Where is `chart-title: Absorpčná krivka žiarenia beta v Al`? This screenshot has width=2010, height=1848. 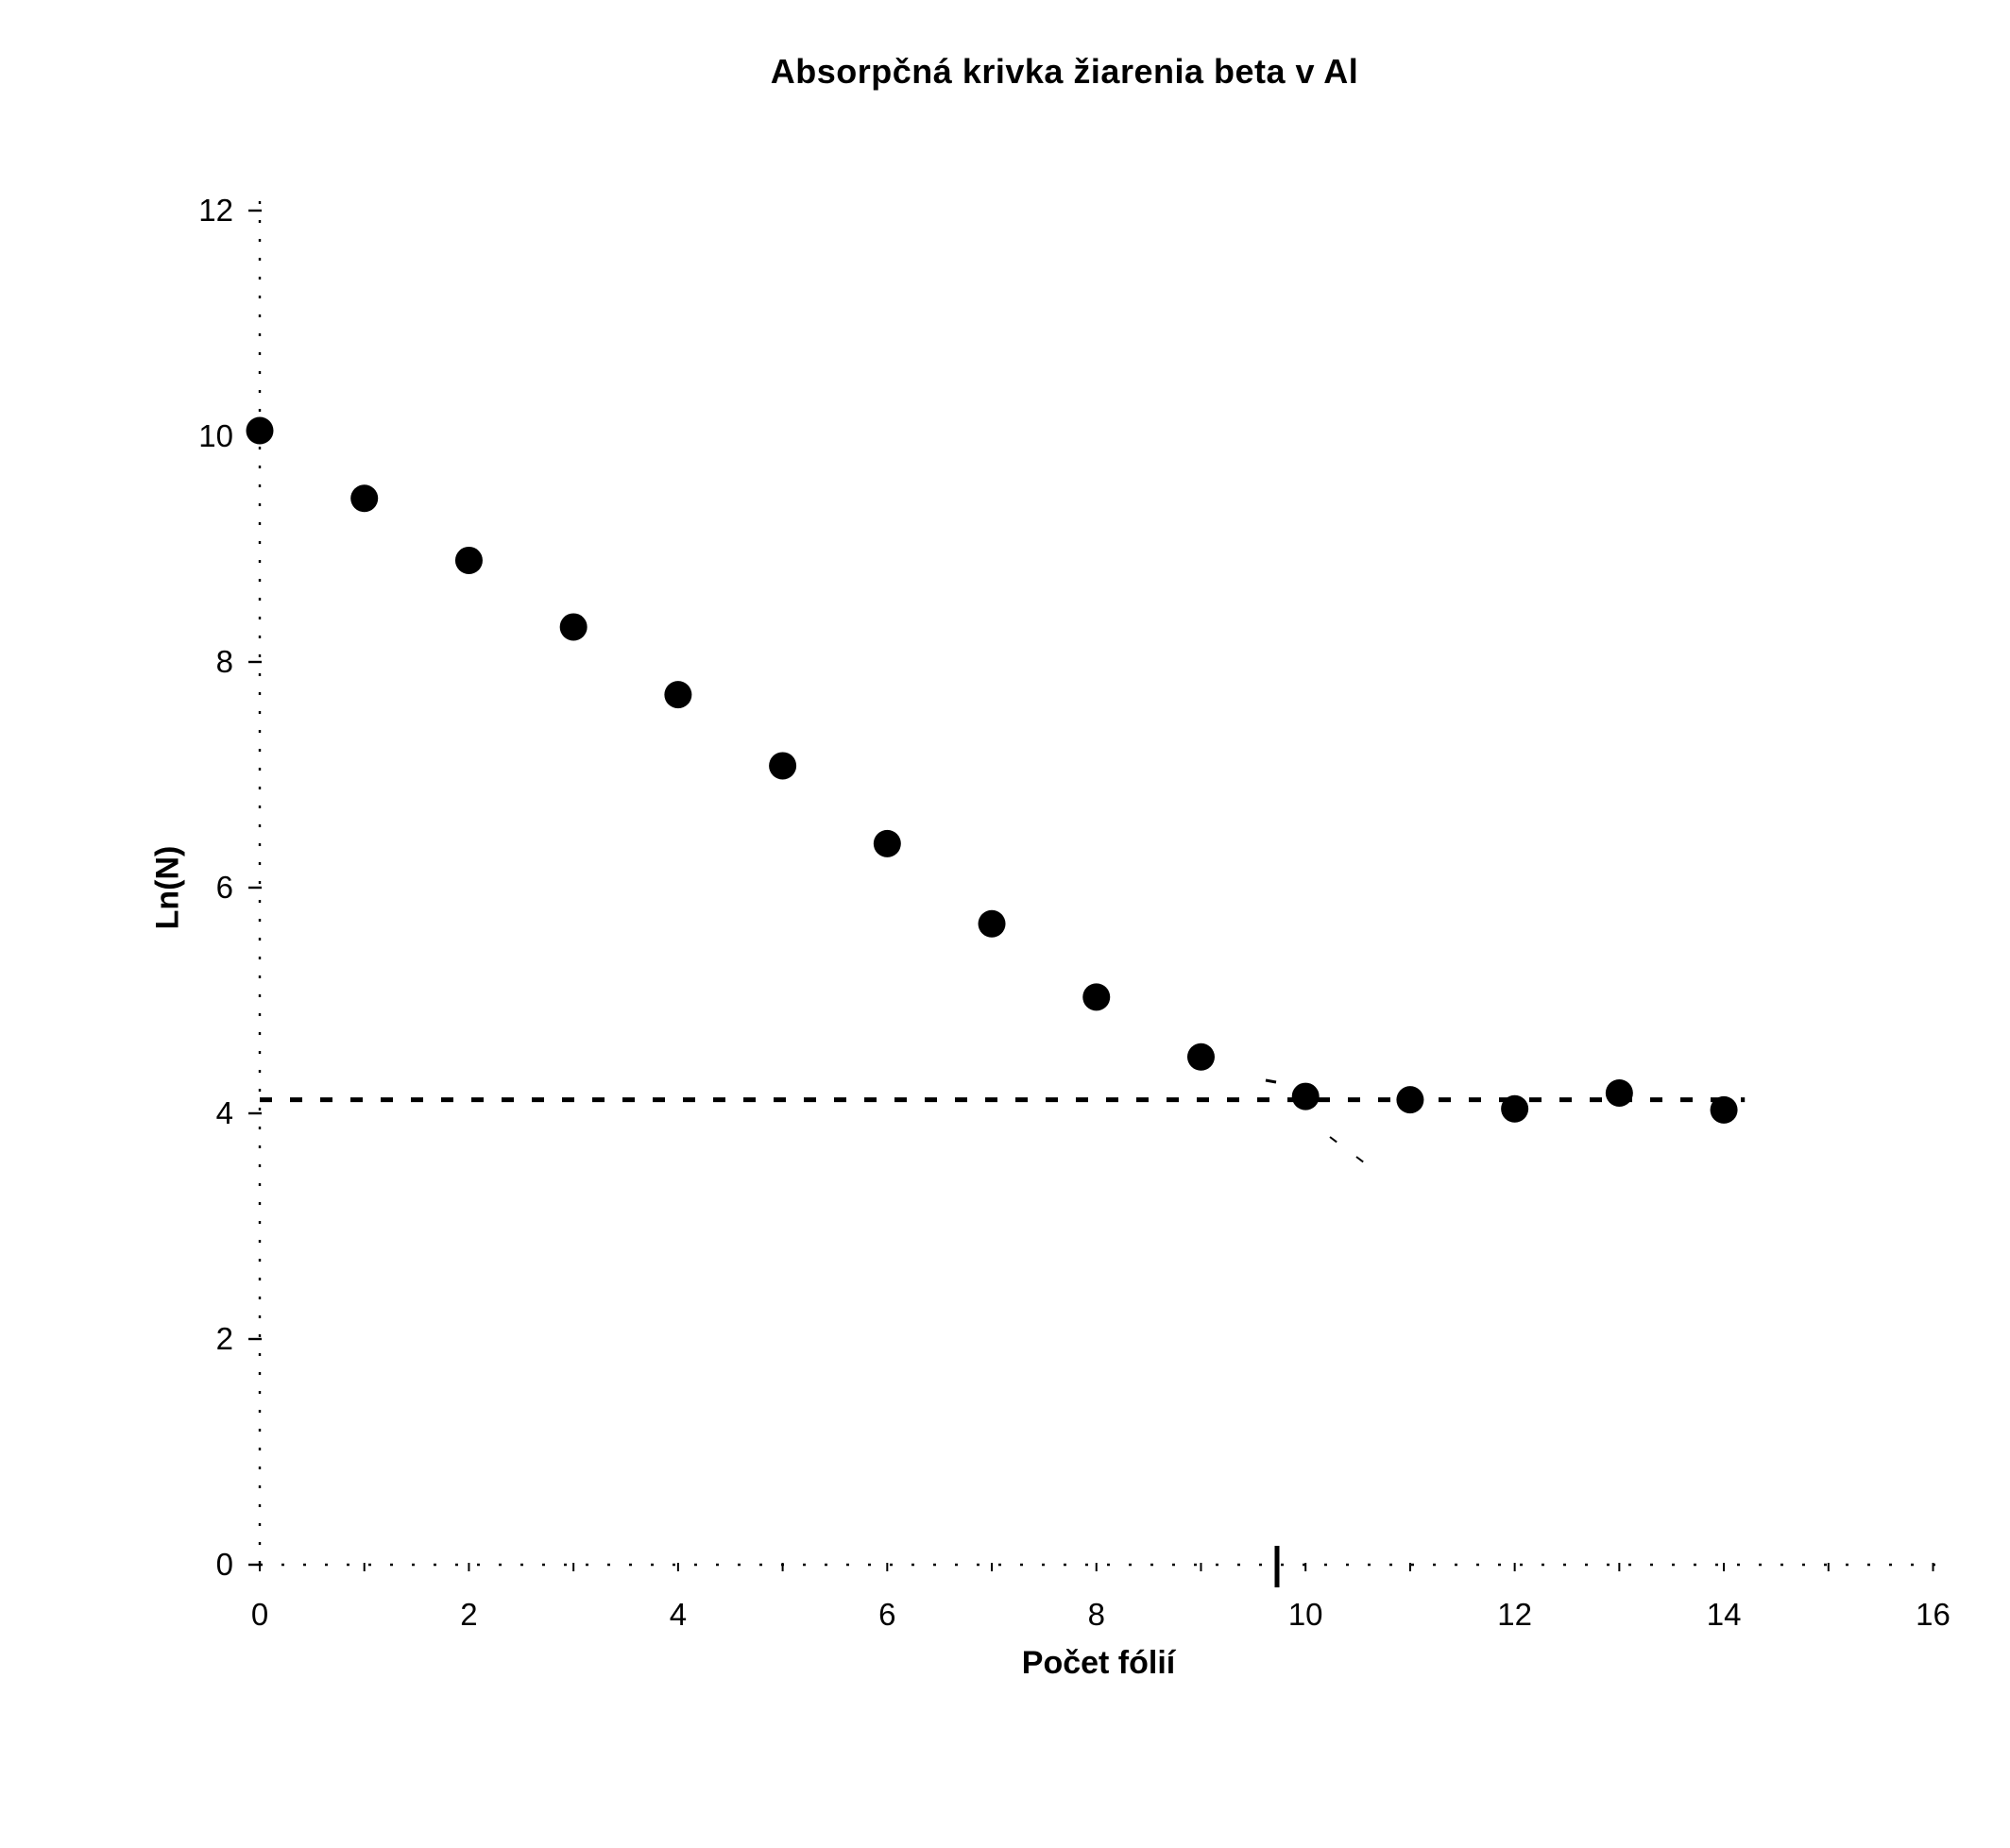 chart-title: Absorpčná krivka žiarenia beta v Al is located at coordinates (1064, 71).